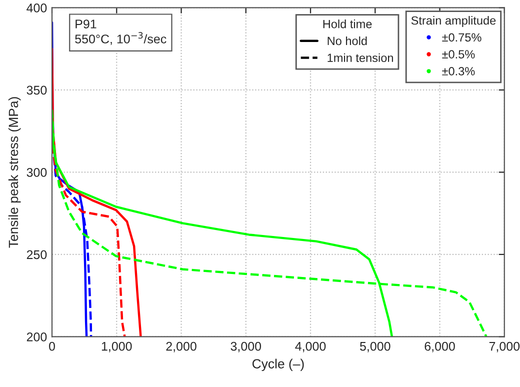 The image size is (520, 387). Describe the element at coordinates (36, 8) in the screenshot. I see `y-tick-label: 400` at that location.